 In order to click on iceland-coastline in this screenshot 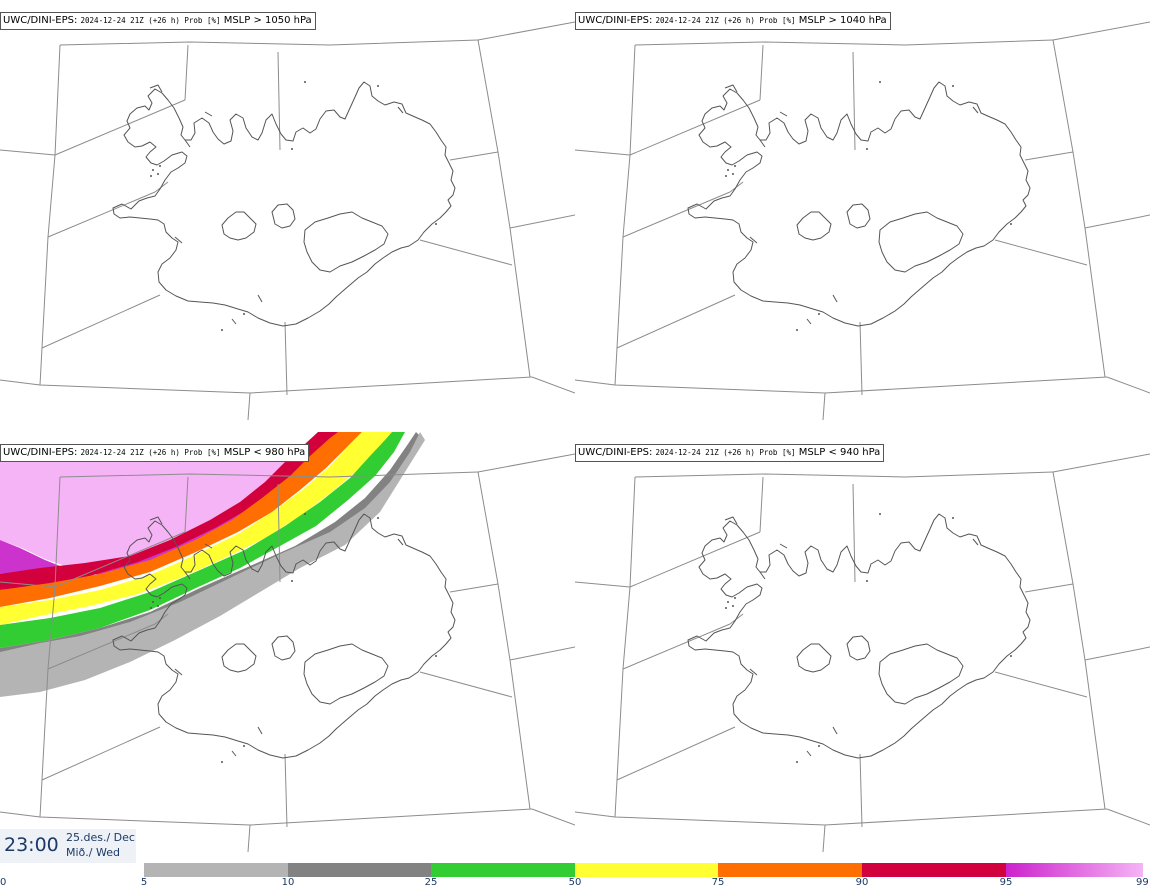, I will do `click(859, 638)`.